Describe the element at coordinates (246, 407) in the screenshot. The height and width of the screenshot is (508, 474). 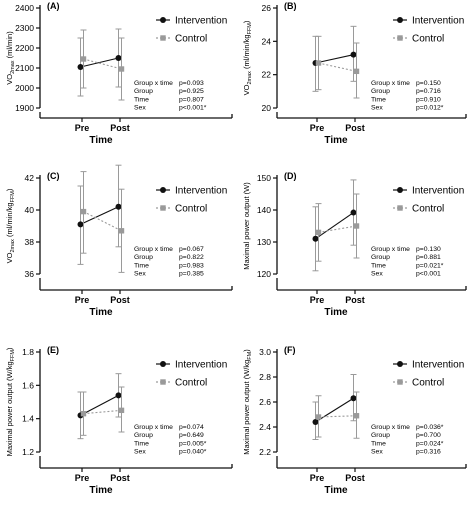
I see `y-axis-title-part: Maximal power output (W/kg` at that location.